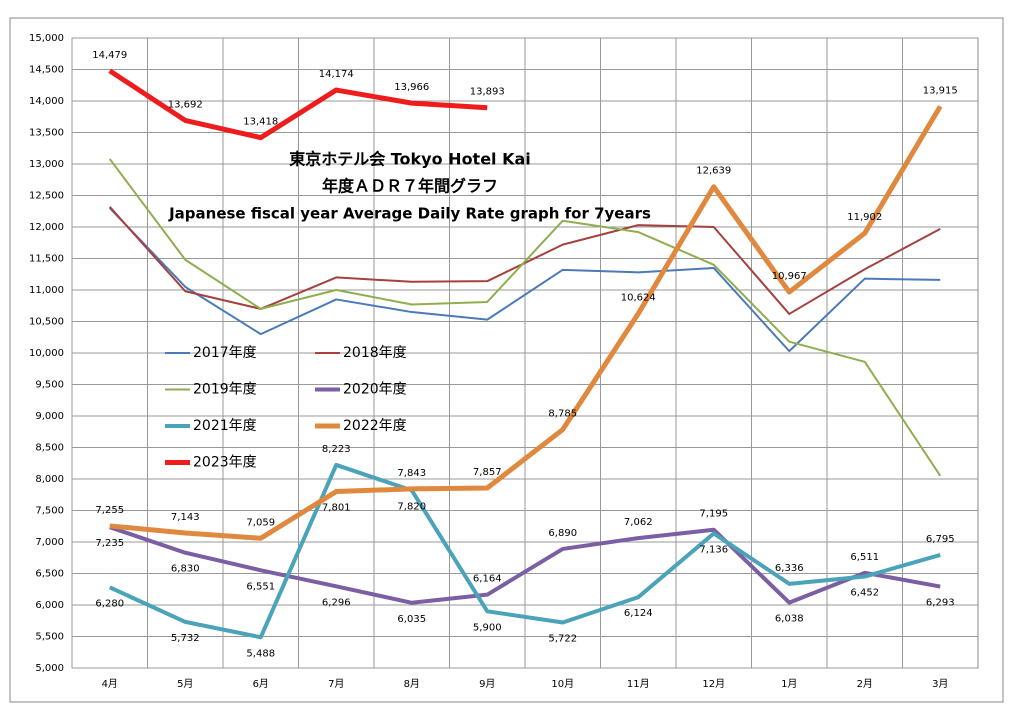  What do you see at coordinates (49, 416) in the screenshot?
I see `y-tick-label: 9,000` at bounding box center [49, 416].